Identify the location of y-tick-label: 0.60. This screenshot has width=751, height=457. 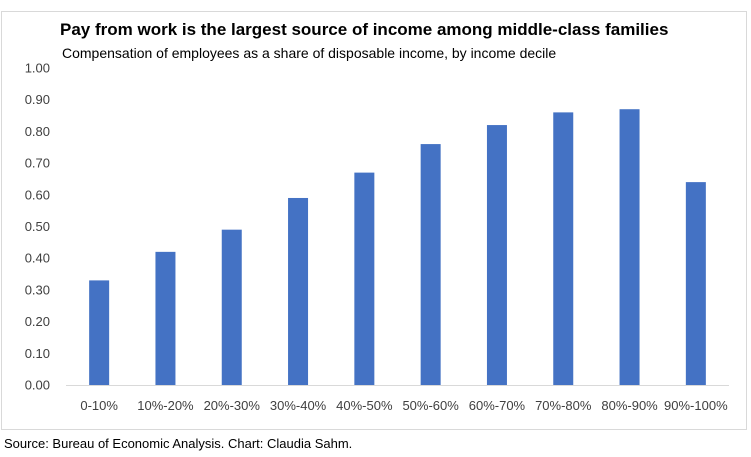
(37, 194).